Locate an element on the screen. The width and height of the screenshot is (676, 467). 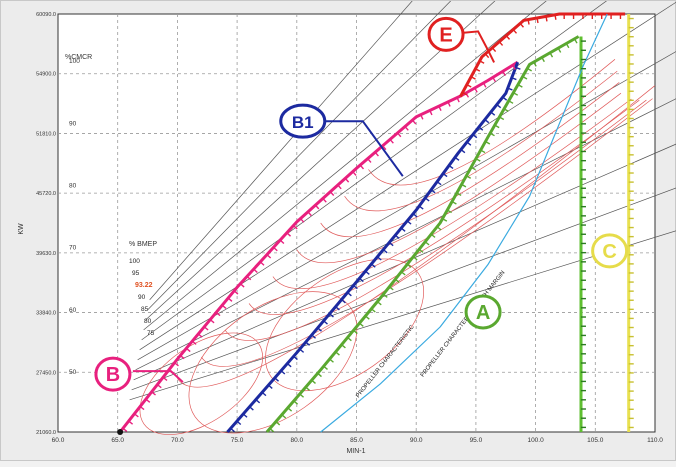
x-tick-label: 80.0 is located at coordinates (296, 440).